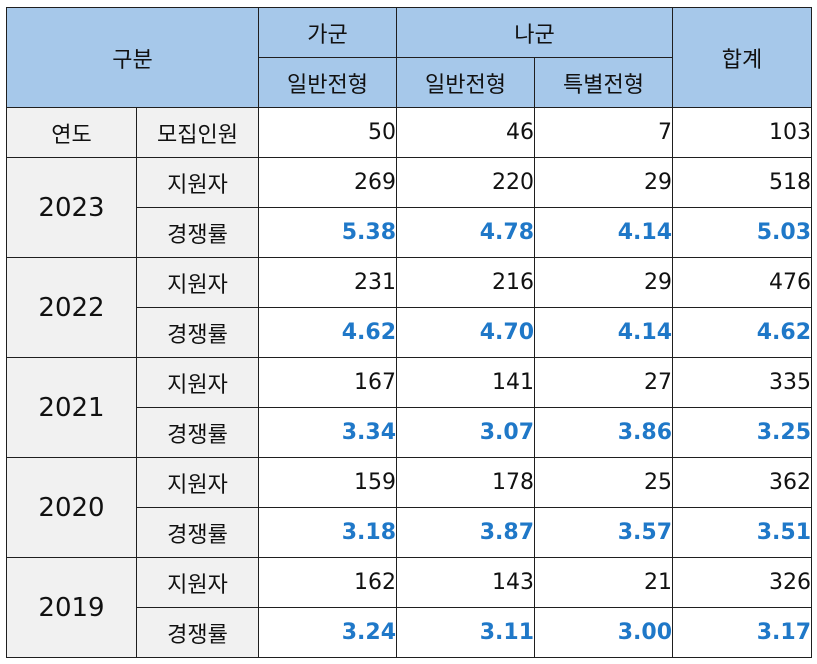  Describe the element at coordinates (603, 582) in the screenshot. I see `applicants-value: 21` at that location.